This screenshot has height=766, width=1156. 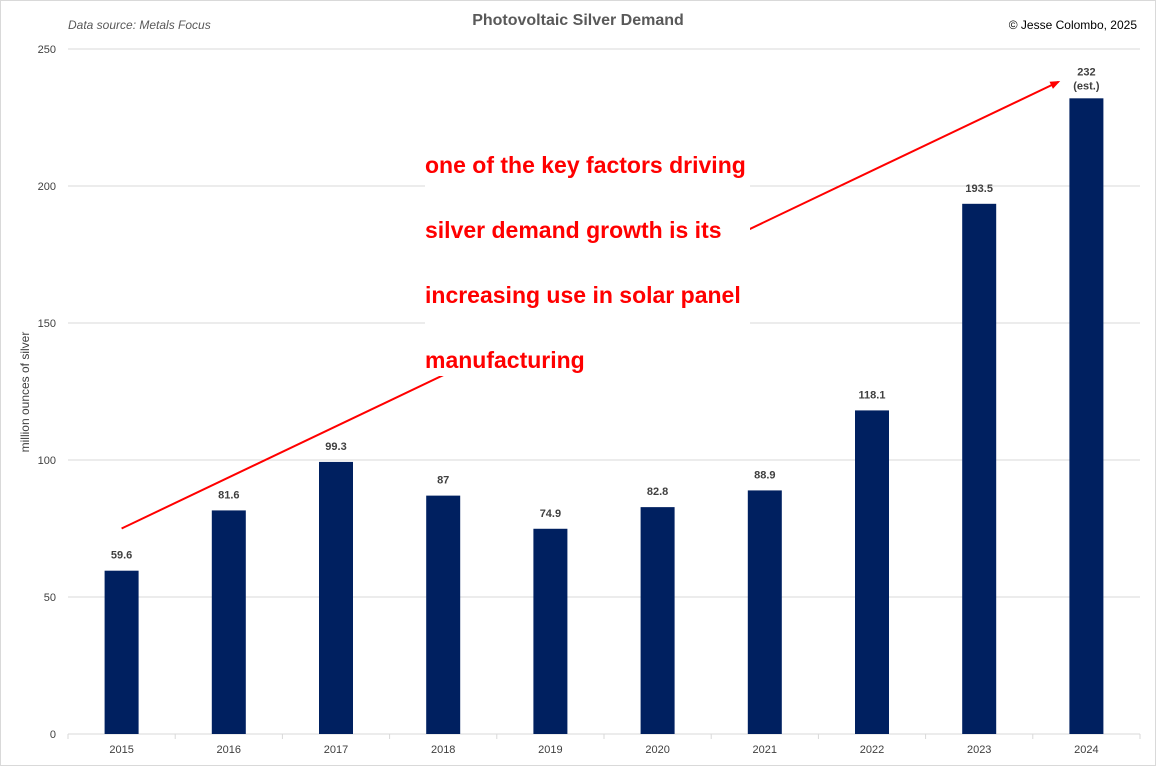 I want to click on y-tick-label: 200, so click(x=47, y=187).